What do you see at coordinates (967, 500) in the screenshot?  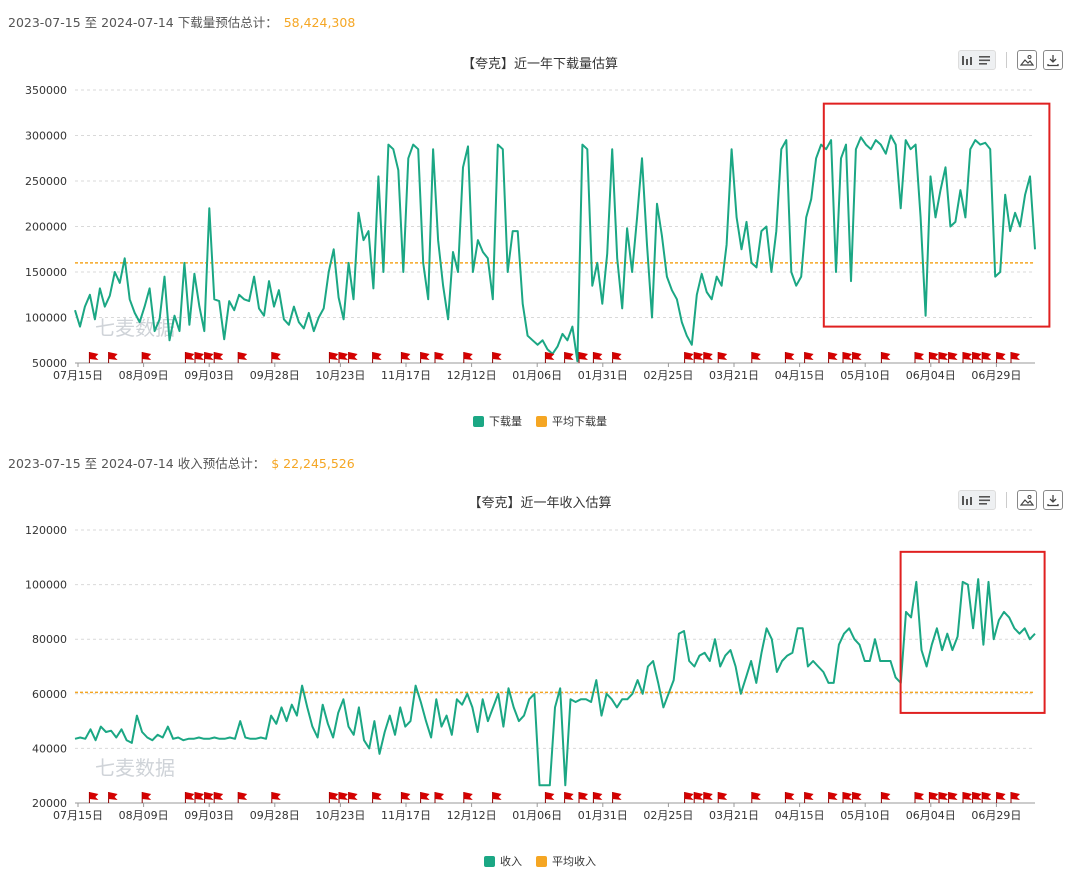 I see `bar-chart-icon` at bounding box center [967, 500].